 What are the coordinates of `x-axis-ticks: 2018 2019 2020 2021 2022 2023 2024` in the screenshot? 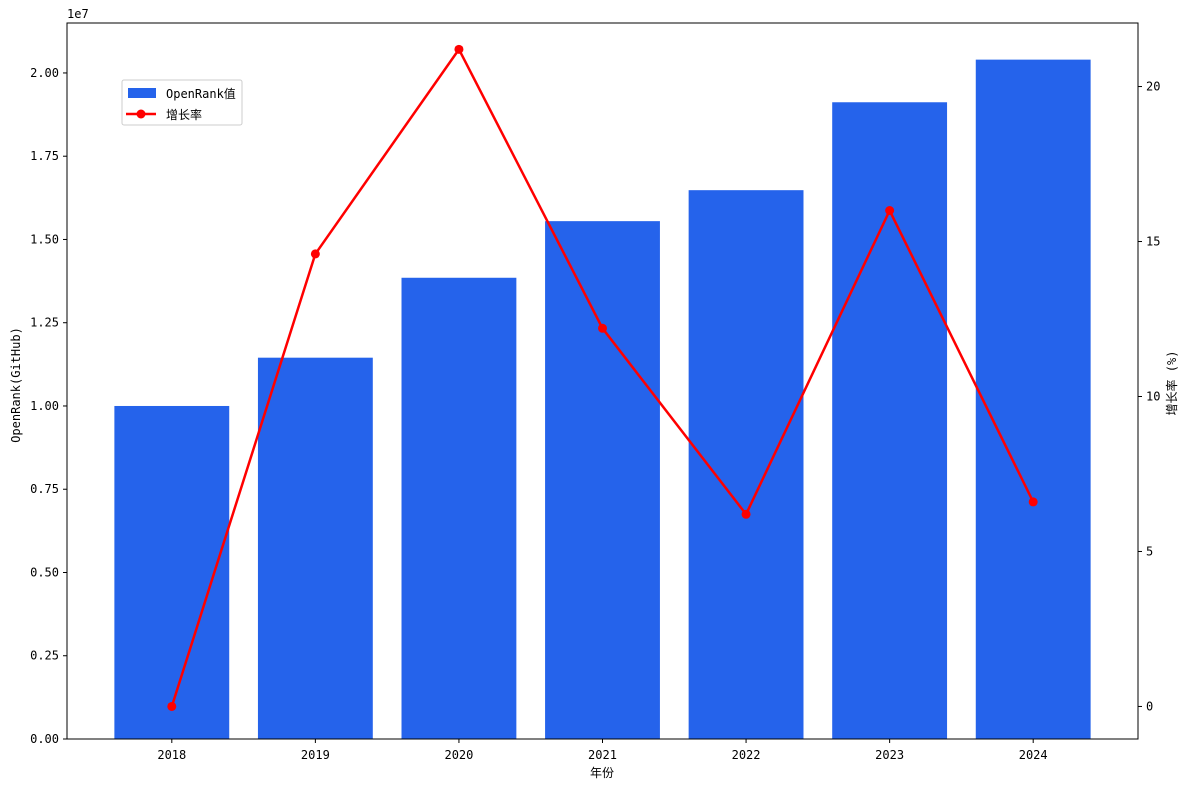 It's located at (602, 750).